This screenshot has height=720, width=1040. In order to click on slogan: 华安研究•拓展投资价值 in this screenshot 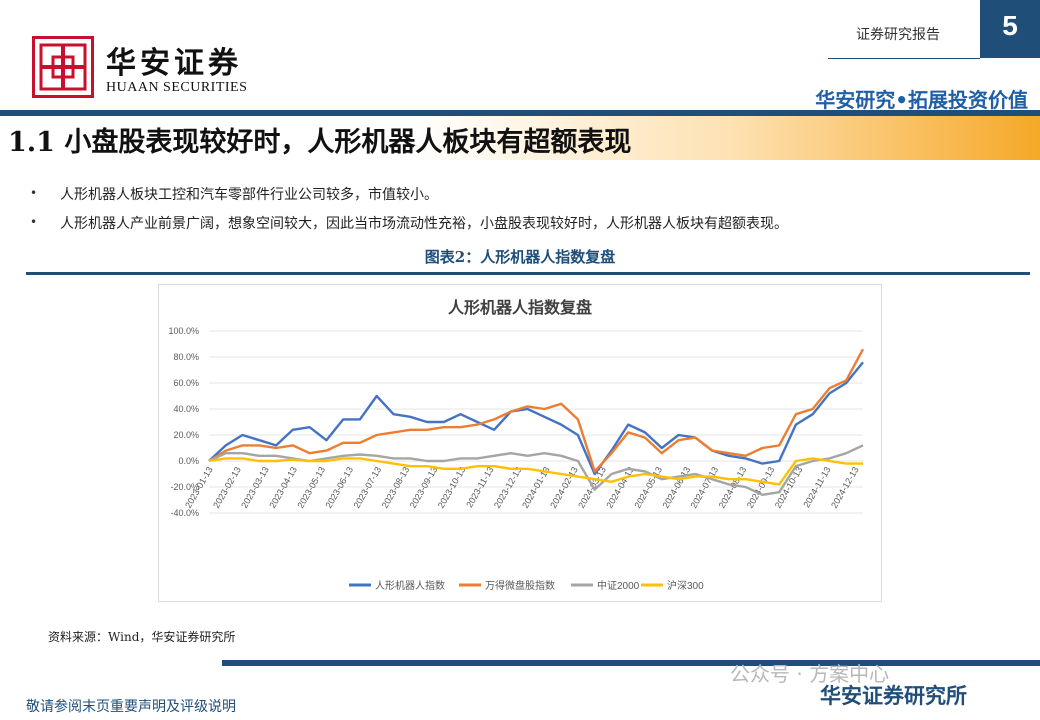, I will do `click(921, 100)`.